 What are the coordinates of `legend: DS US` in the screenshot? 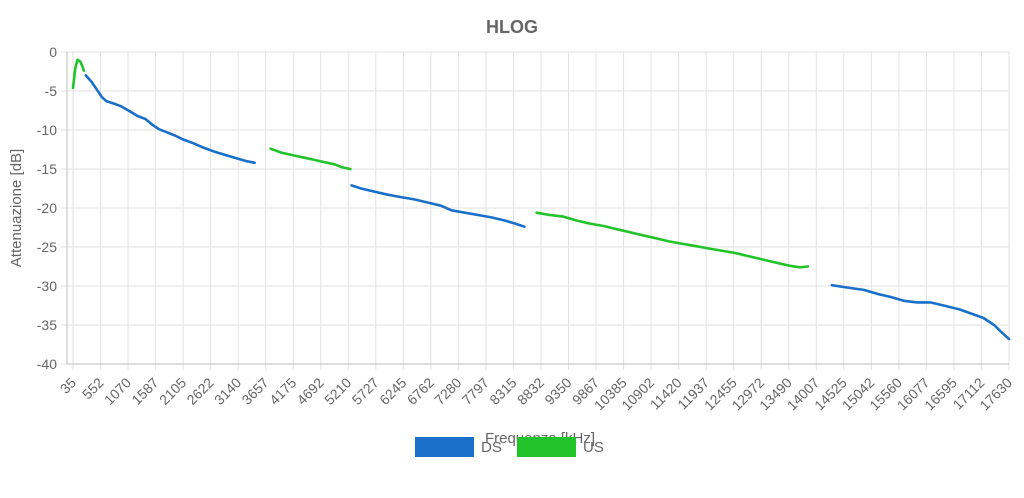 It's located at (509, 447).